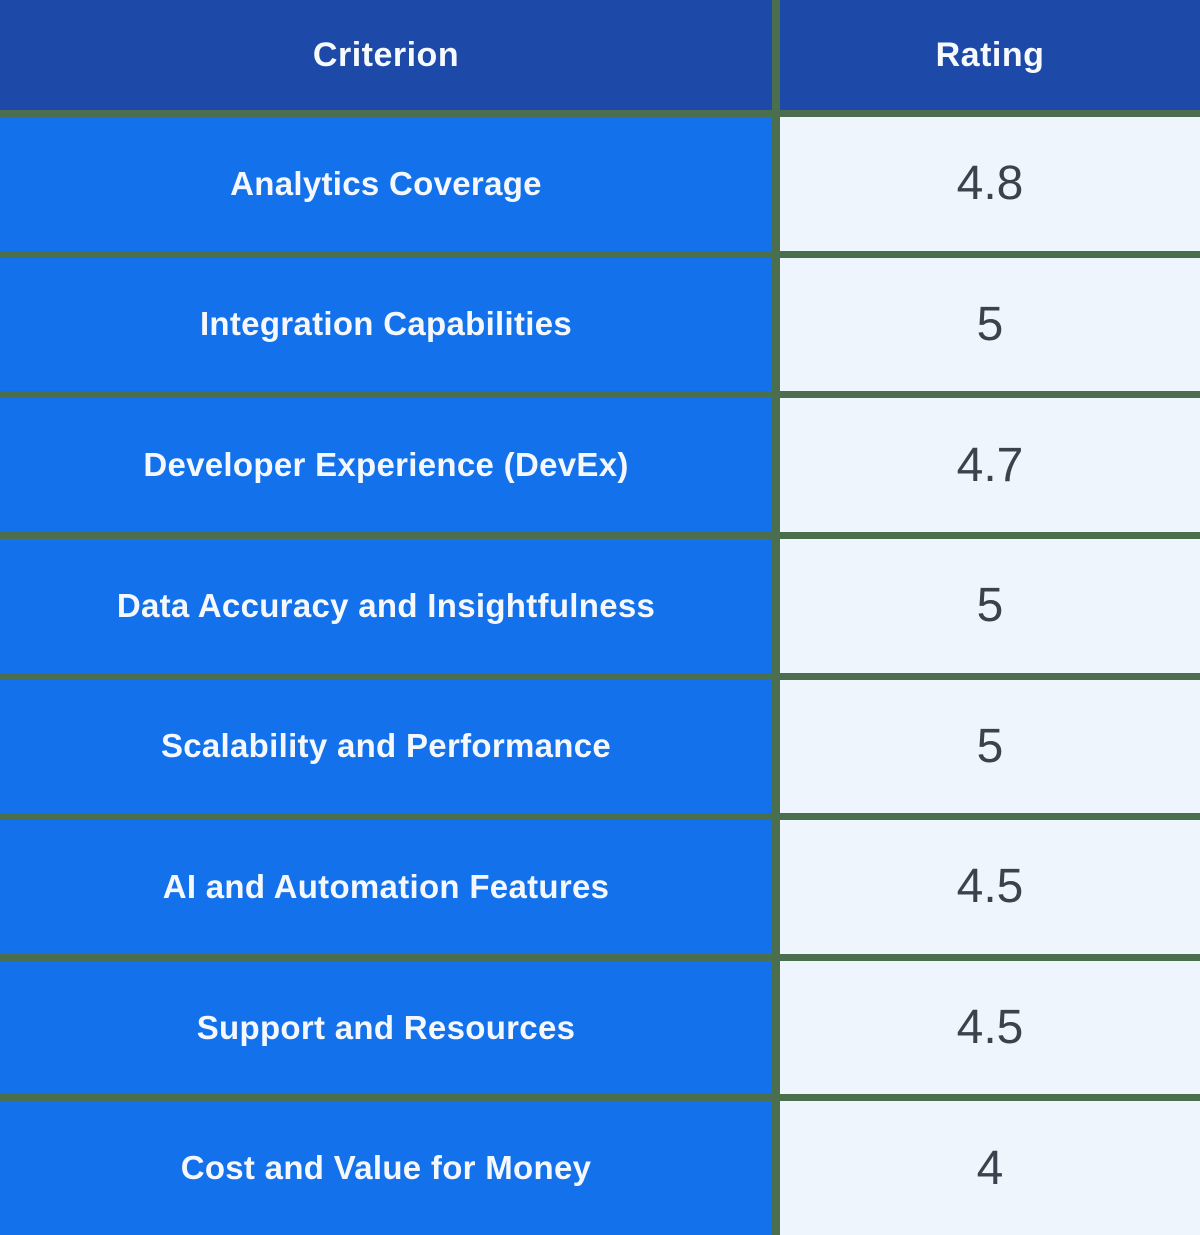  Describe the element at coordinates (386, 55) in the screenshot. I see `column-header-criterion: Criterion` at that location.